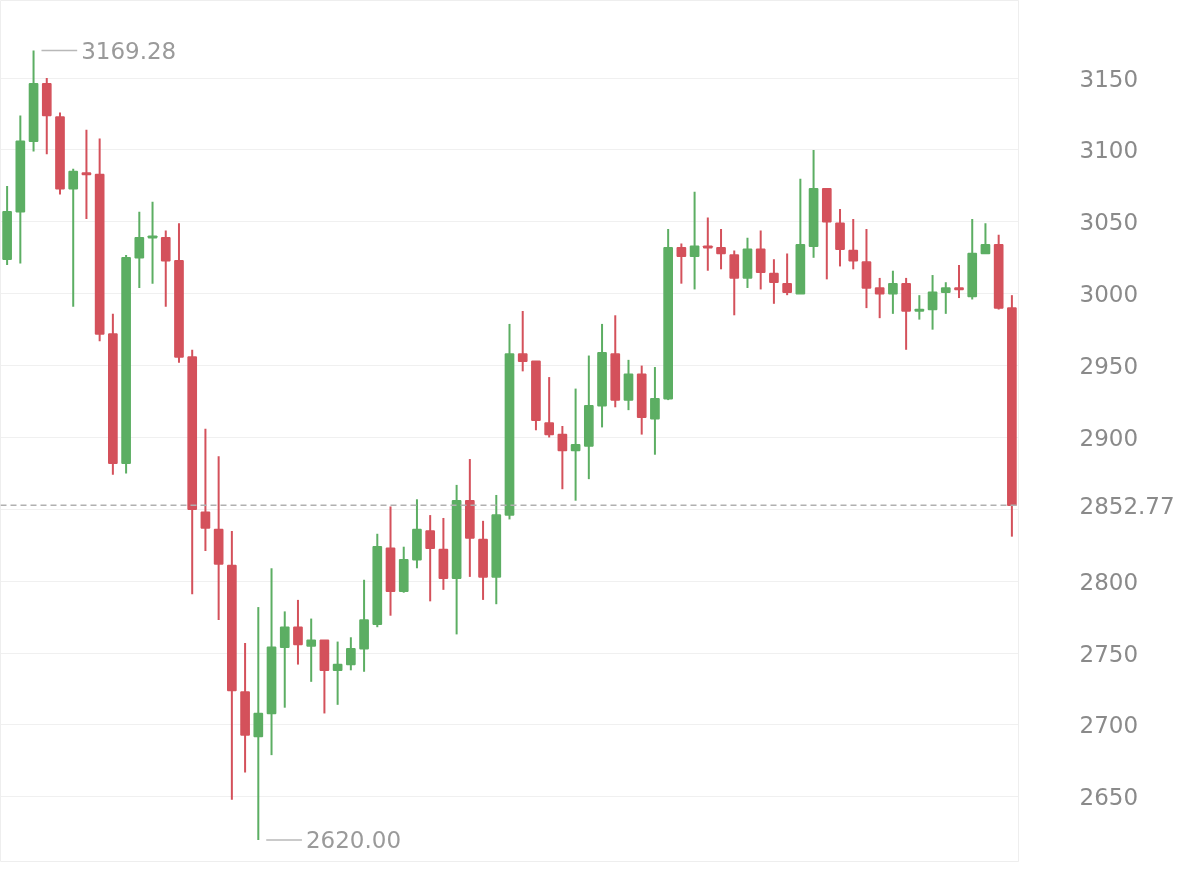  I want to click on y-tick-label: 2650, so click(1109, 797).